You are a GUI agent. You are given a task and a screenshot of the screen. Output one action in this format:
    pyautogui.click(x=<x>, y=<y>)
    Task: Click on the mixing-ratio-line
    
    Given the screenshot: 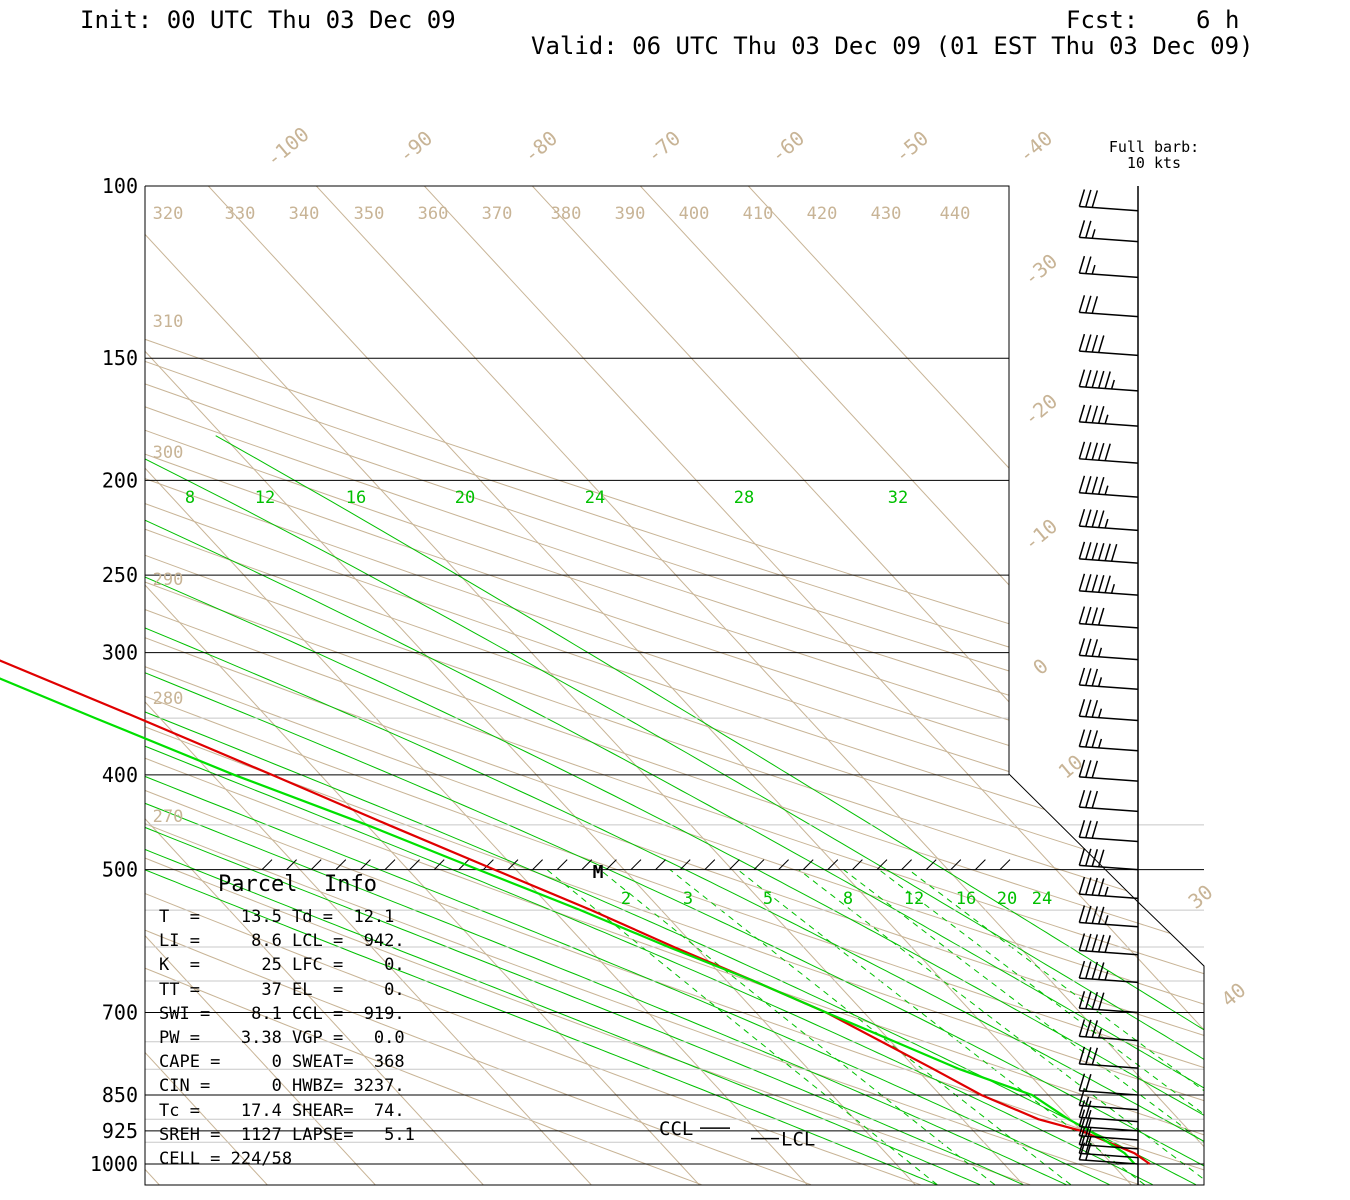 What is the action you would take?
    pyautogui.click(x=742, y=1027)
    